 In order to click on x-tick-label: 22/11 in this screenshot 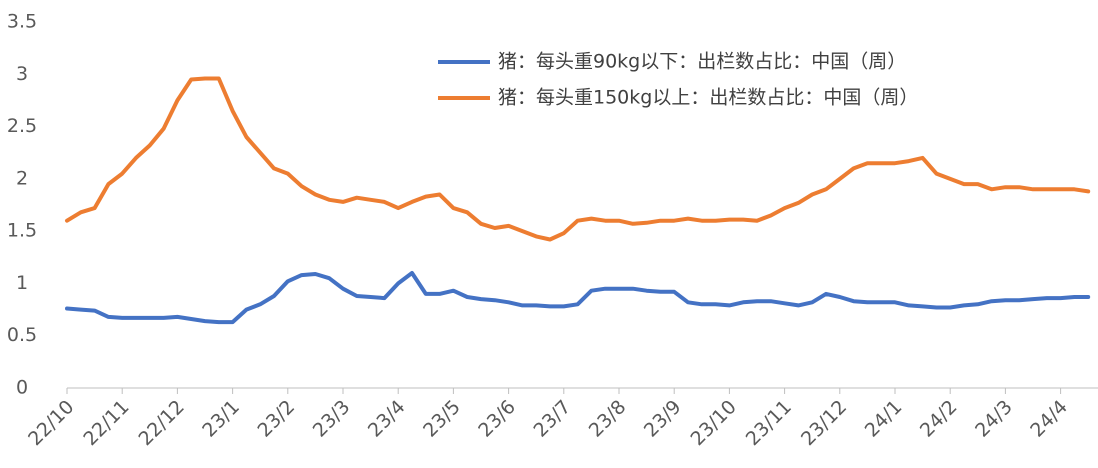, I will do `click(106, 423)`.